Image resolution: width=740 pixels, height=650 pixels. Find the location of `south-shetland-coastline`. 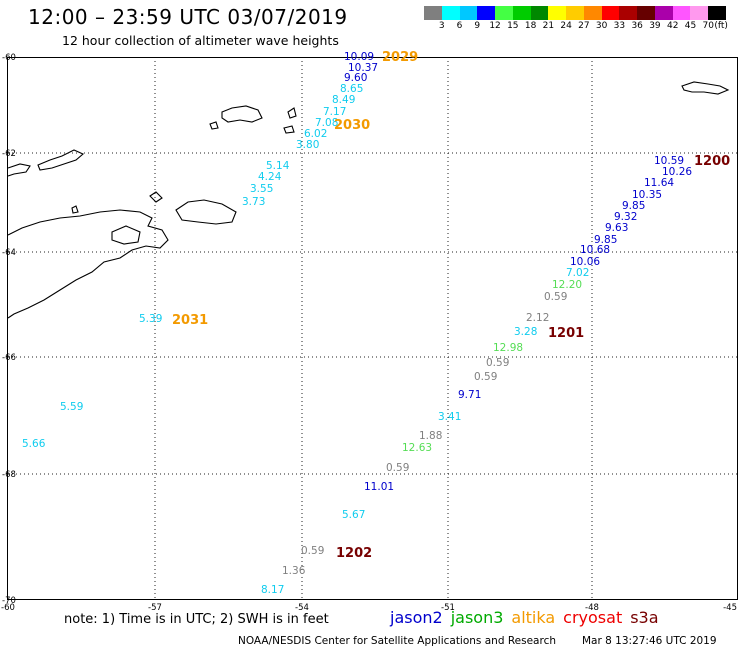

south-shetland-coastline is located at coordinates (61, 160).